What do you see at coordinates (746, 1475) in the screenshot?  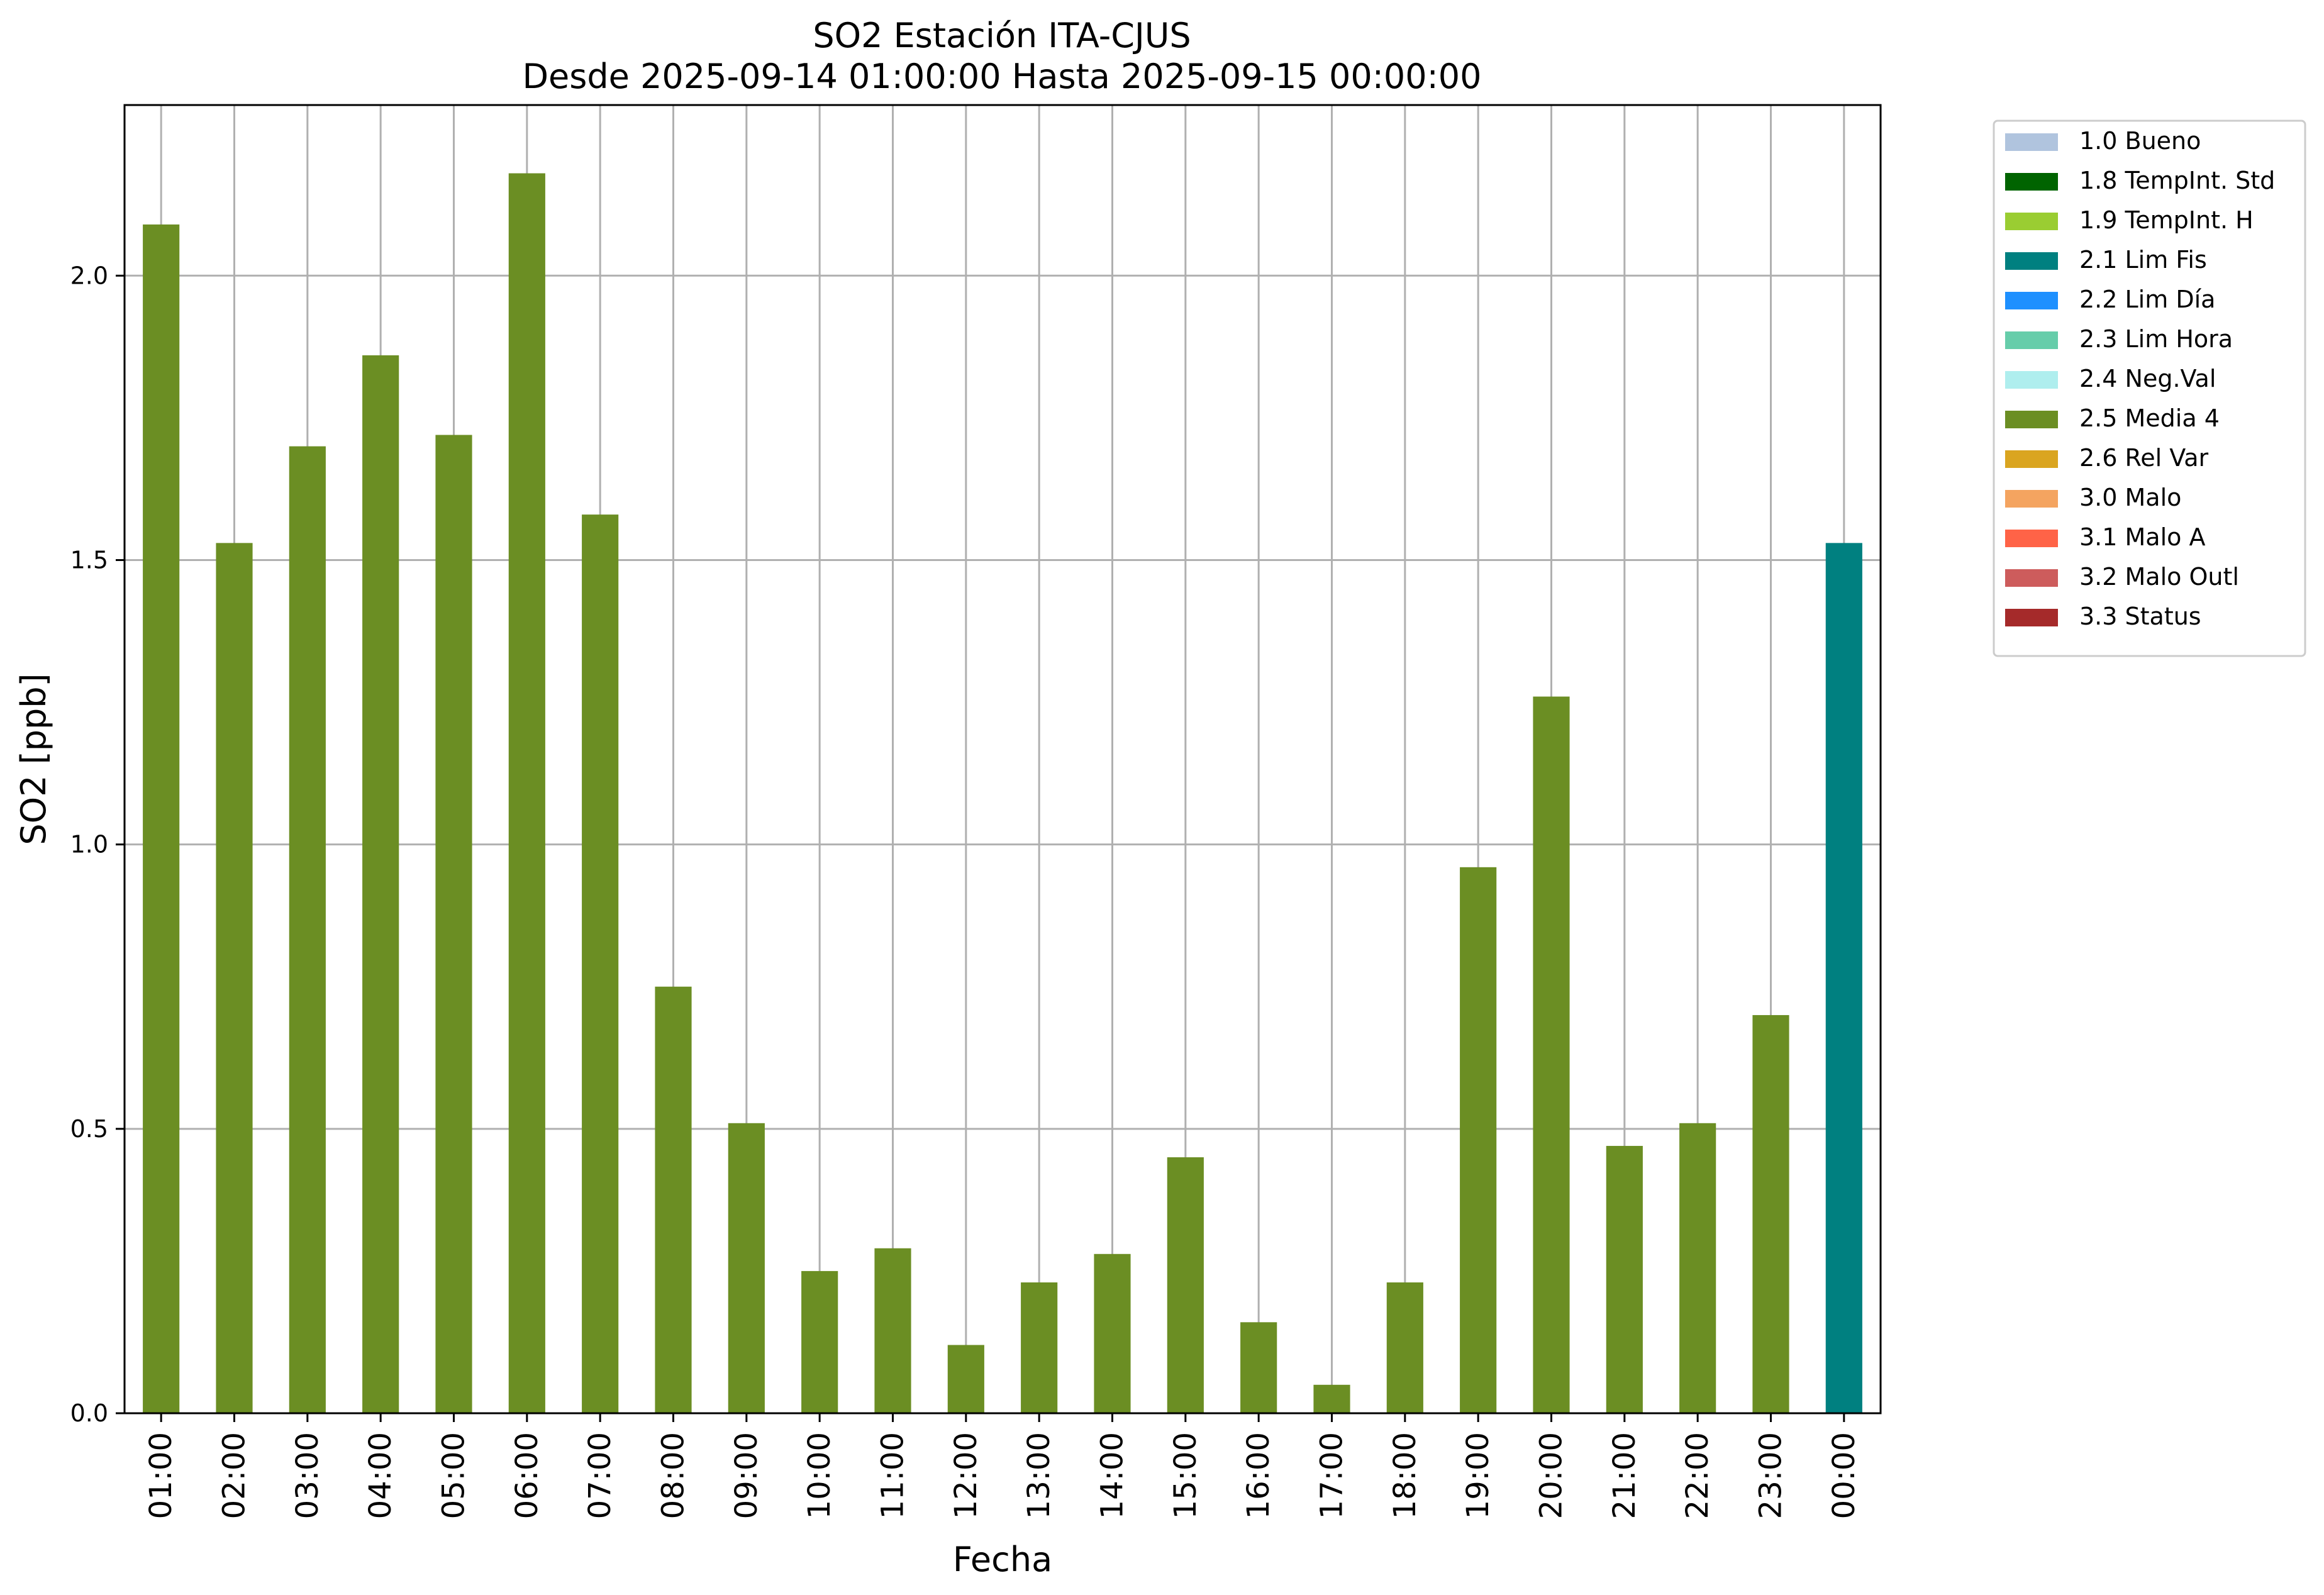 I see `x-tick-label: 09:00` at bounding box center [746, 1475].